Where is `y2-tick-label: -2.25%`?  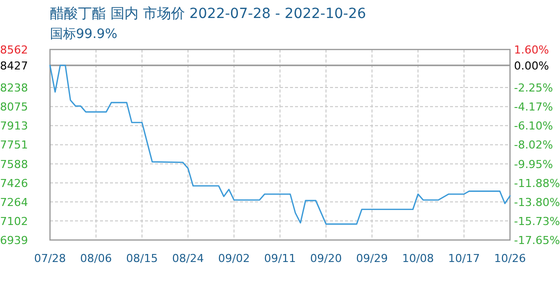 y2-tick-label: -2.25% is located at coordinates (533, 88).